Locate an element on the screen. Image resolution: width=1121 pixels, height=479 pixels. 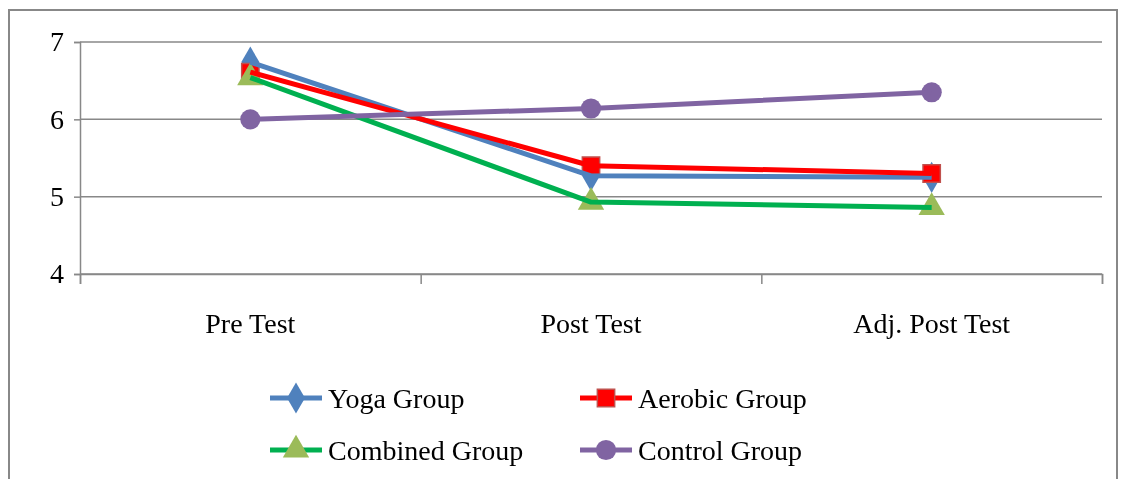
x-tick-label: Adj. Post Test is located at coordinates (932, 323).